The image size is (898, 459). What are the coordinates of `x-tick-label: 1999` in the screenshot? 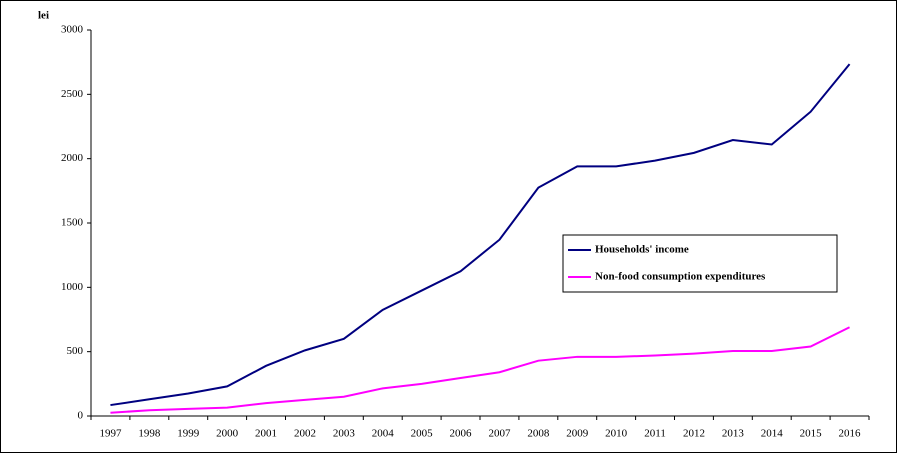 It's located at (188, 434).